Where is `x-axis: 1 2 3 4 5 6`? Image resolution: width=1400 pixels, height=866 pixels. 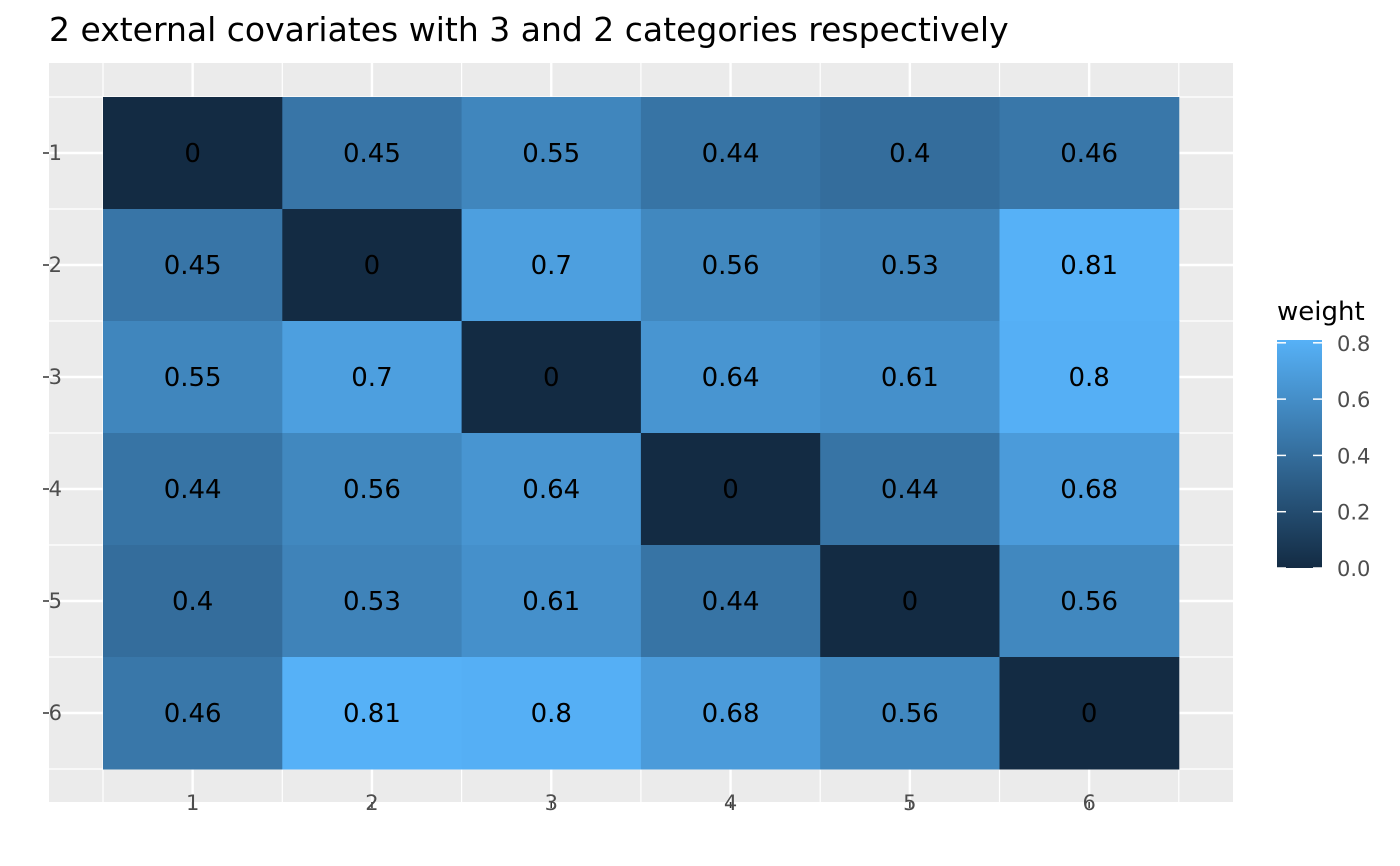 x-axis: 1 2 3 4 5 6 is located at coordinates (641, 803).